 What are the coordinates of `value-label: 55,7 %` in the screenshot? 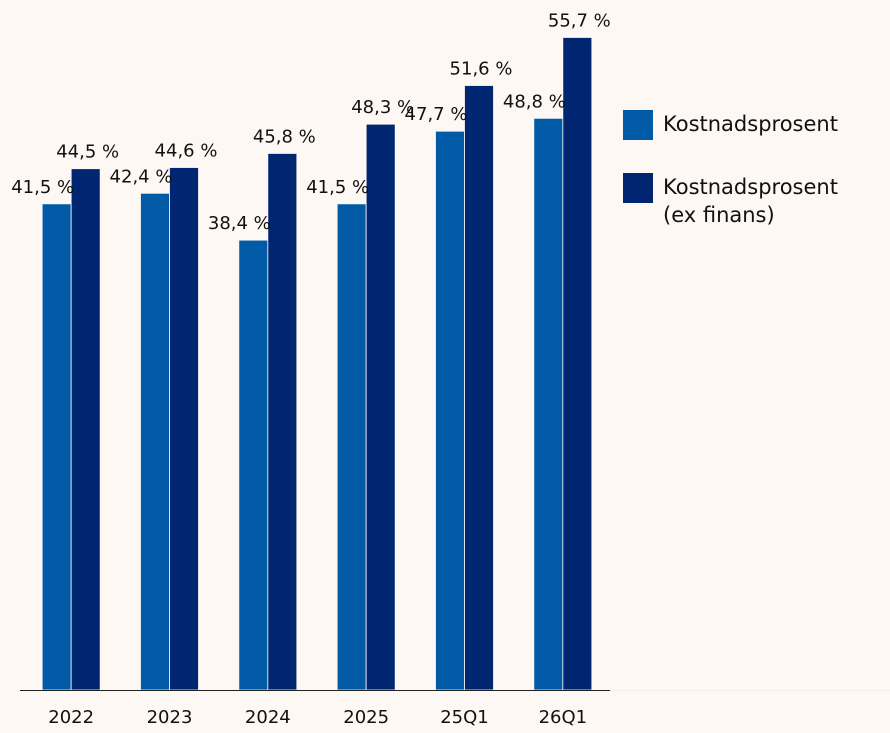 It's located at (579, 20).